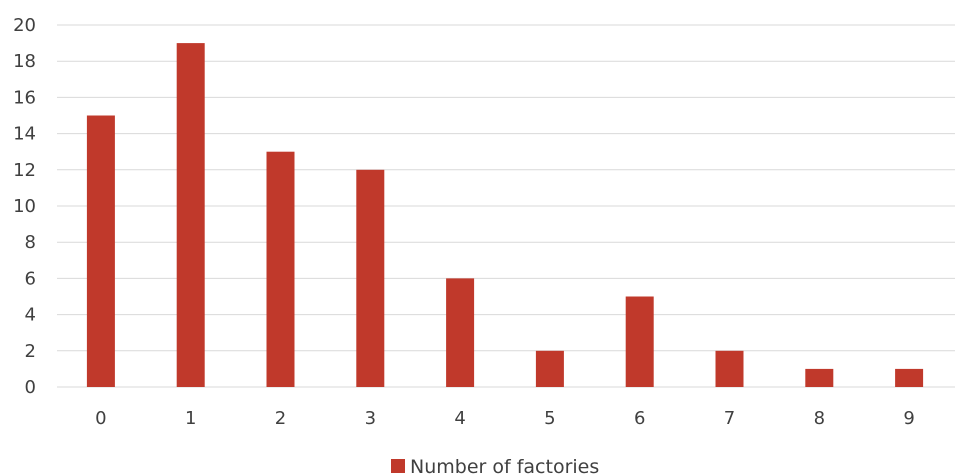 The width and height of the screenshot is (955, 476). I want to click on y-axis-tick-labels: 0 2 4 6 8 10 12 14 16 18 20, so click(24, 206).